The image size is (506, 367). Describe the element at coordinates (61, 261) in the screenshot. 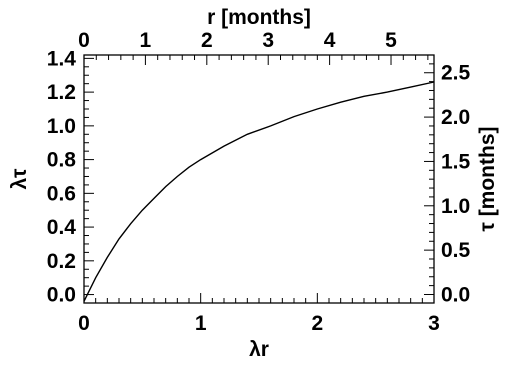

I see `y-tick-label: 0.2` at that location.